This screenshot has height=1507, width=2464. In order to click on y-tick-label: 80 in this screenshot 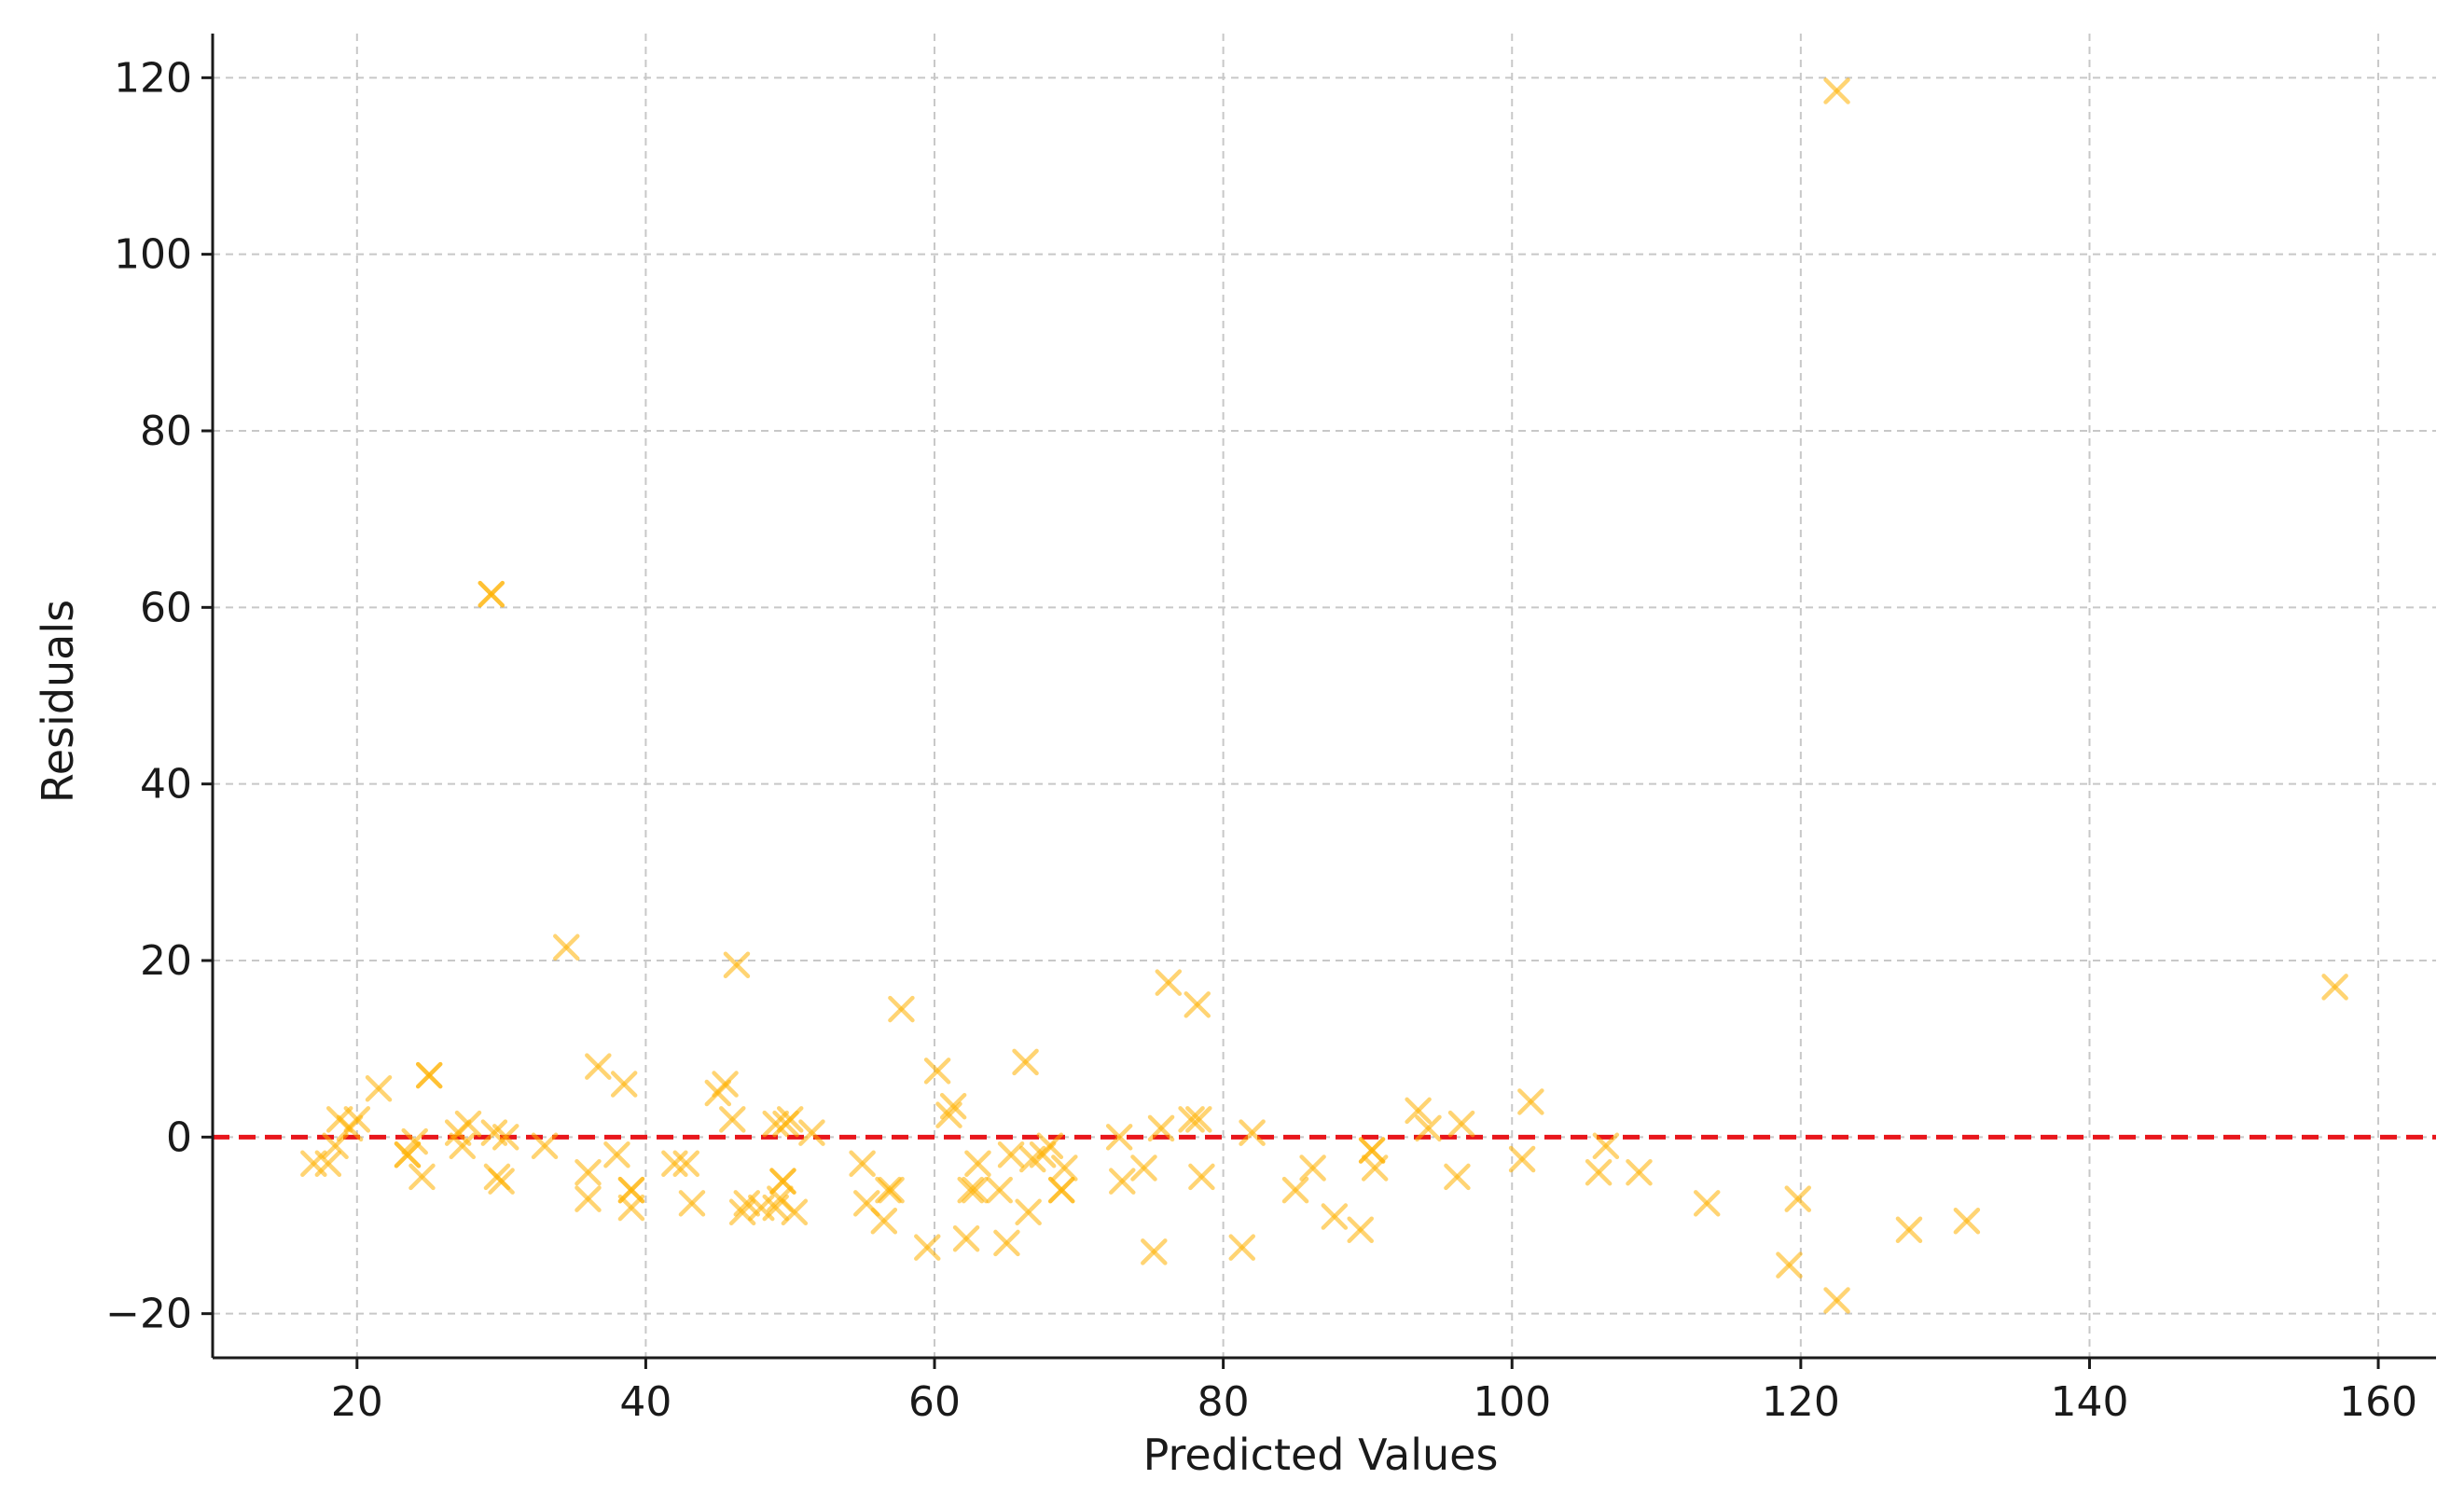, I will do `click(166, 431)`.